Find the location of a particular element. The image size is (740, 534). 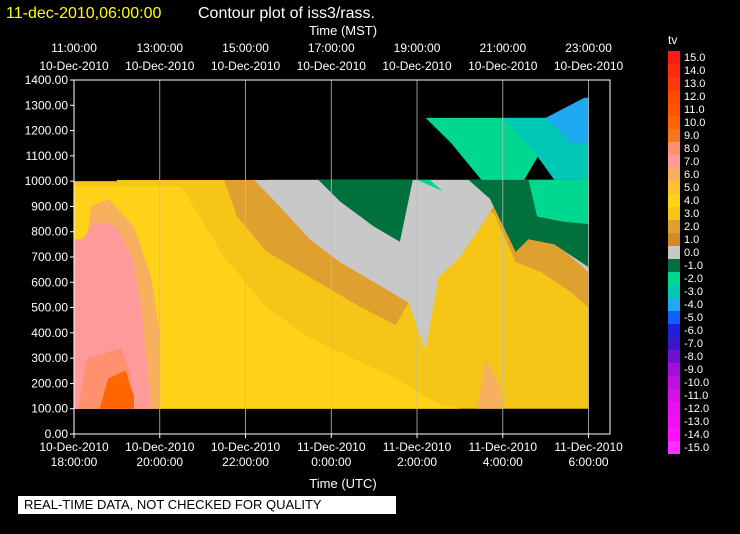

colorbar-level-13: 2.0 is located at coordinates (691, 227).